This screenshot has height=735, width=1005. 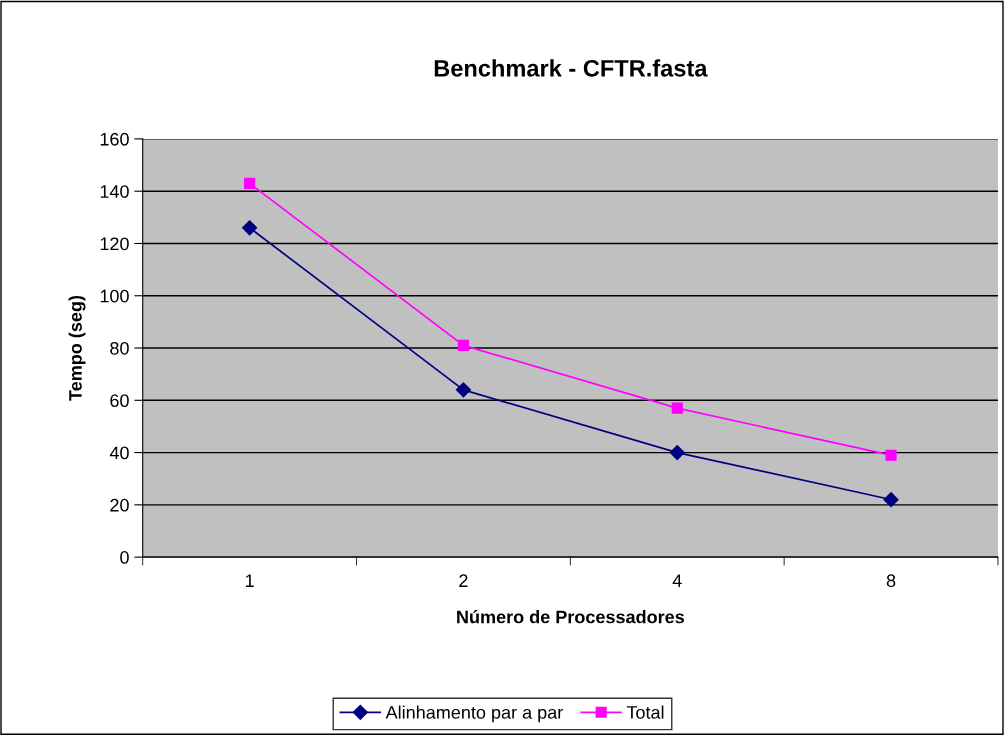 What do you see at coordinates (249, 580) in the screenshot?
I see `x-tick-label: 1` at bounding box center [249, 580].